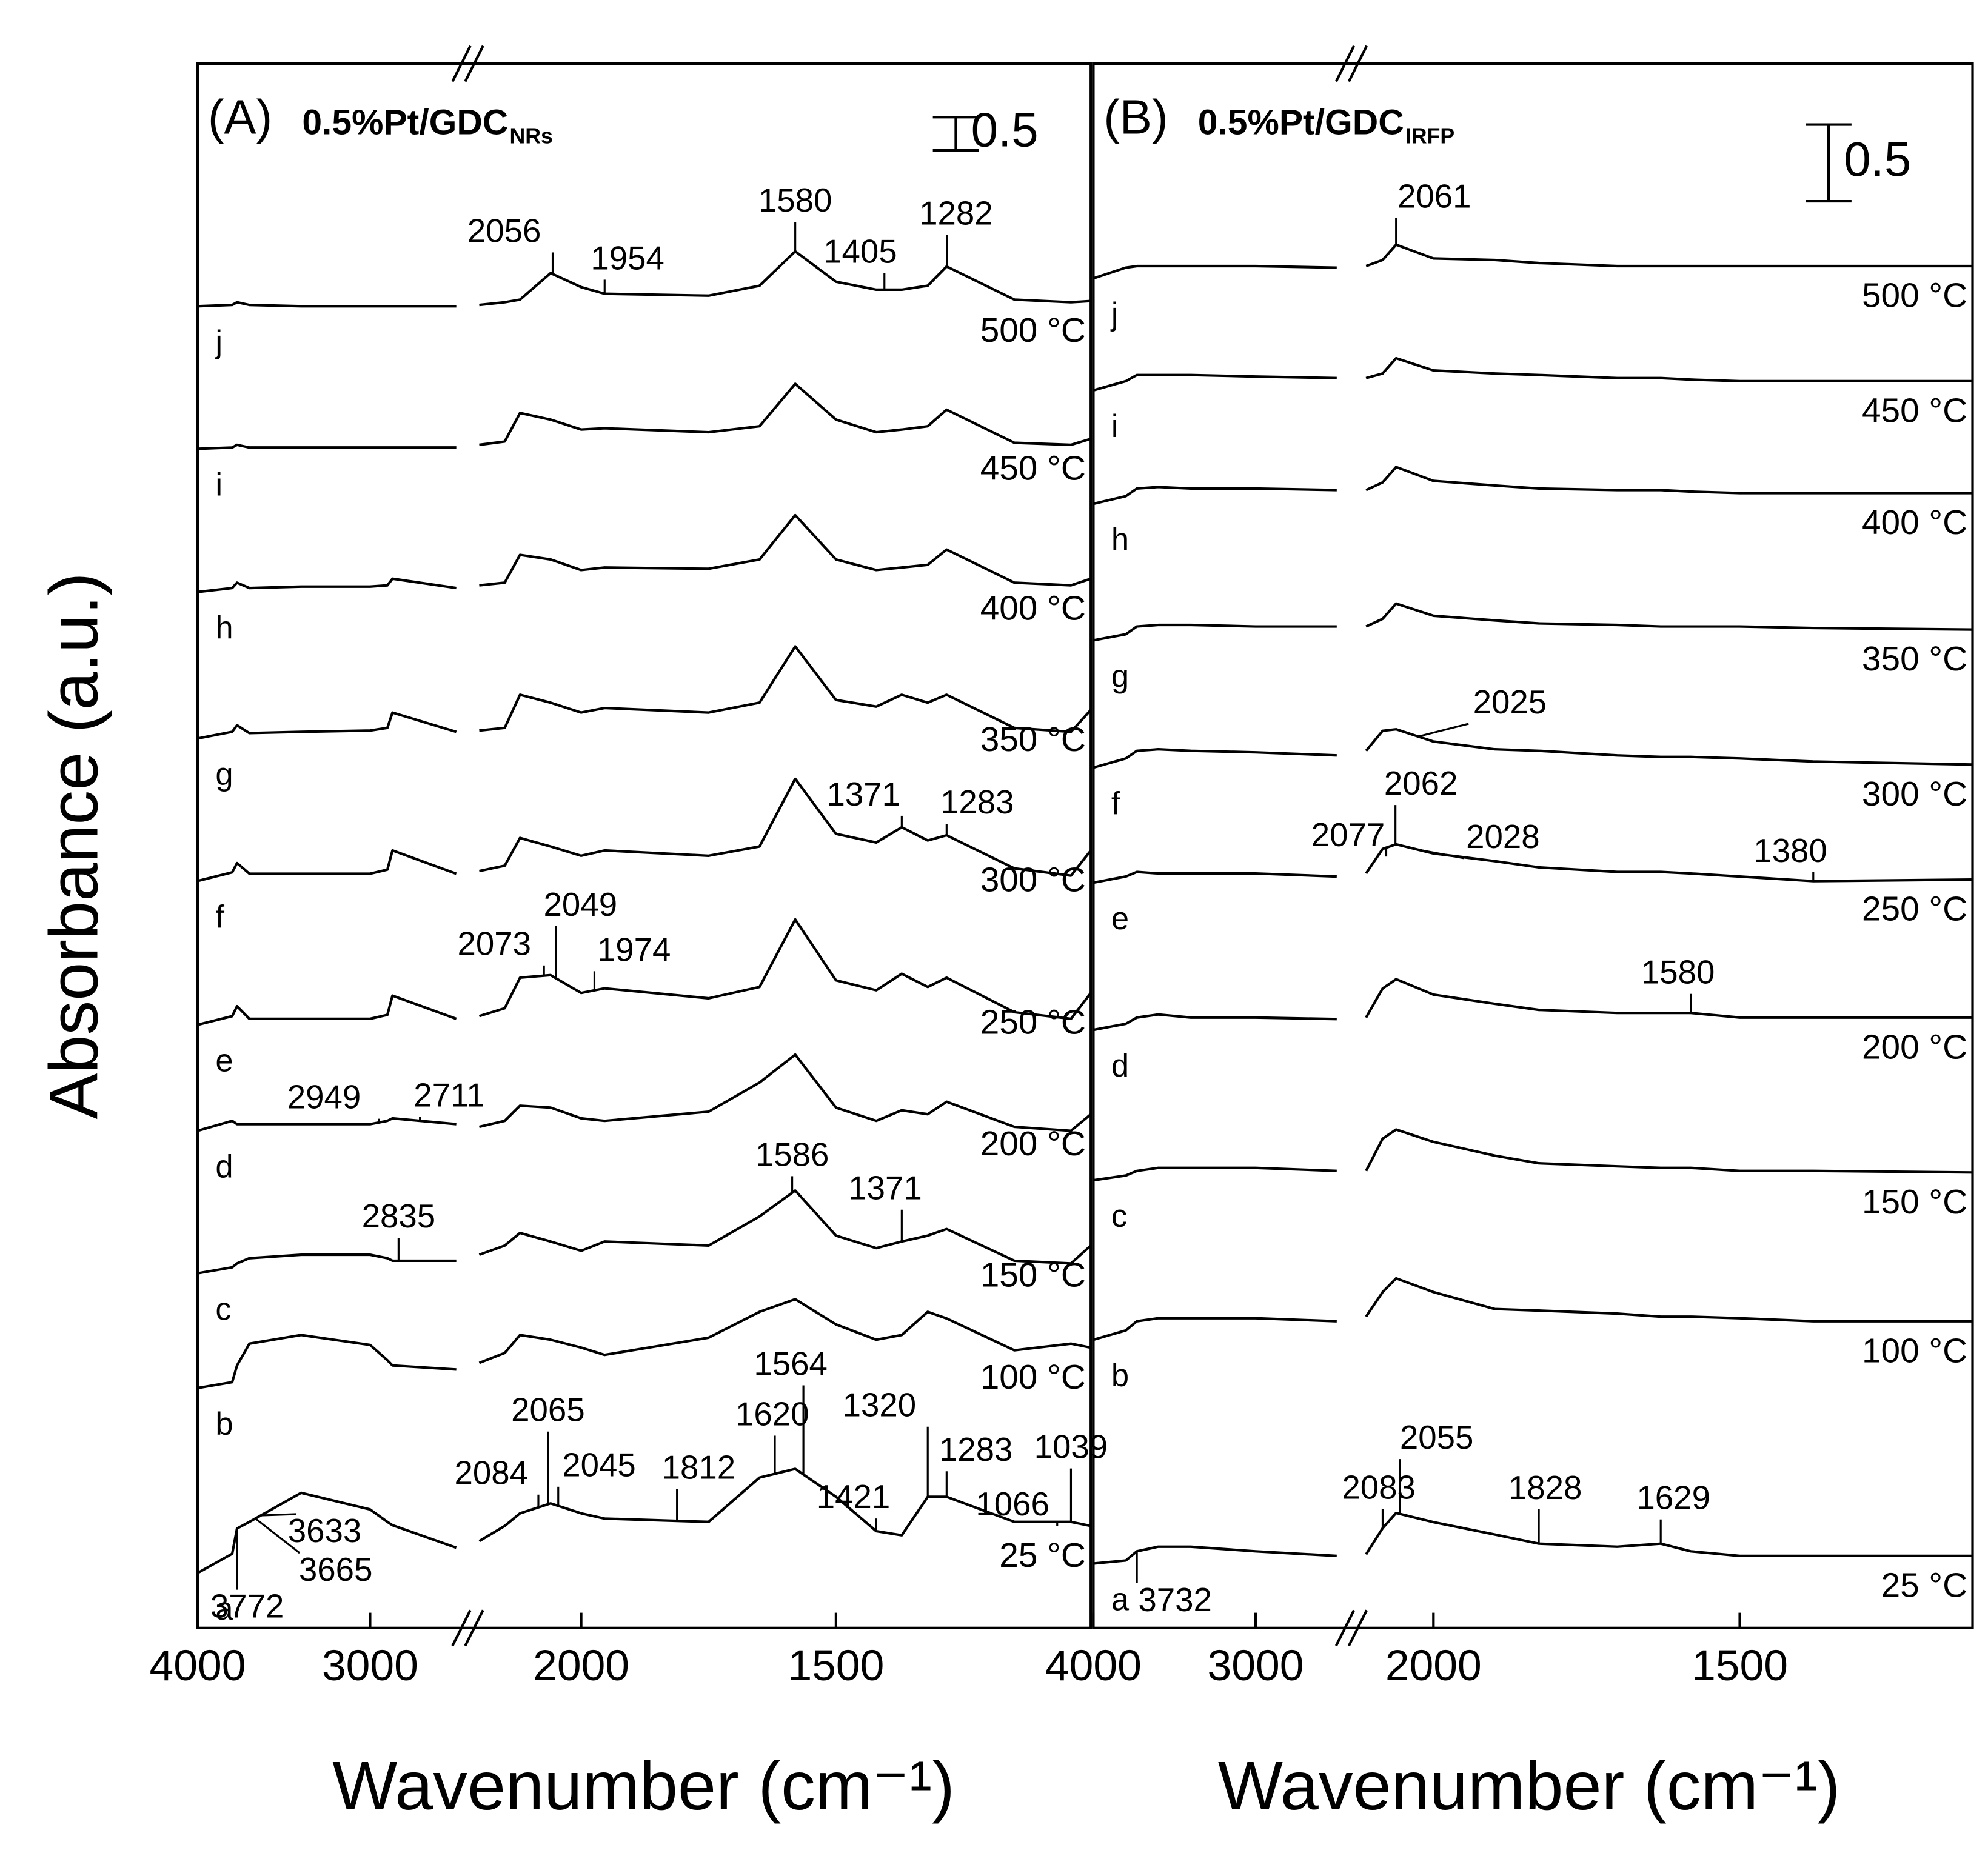 This screenshot has width=1988, height=1856. What do you see at coordinates (634, 949) in the screenshot?
I see `peak-label: 1974` at bounding box center [634, 949].